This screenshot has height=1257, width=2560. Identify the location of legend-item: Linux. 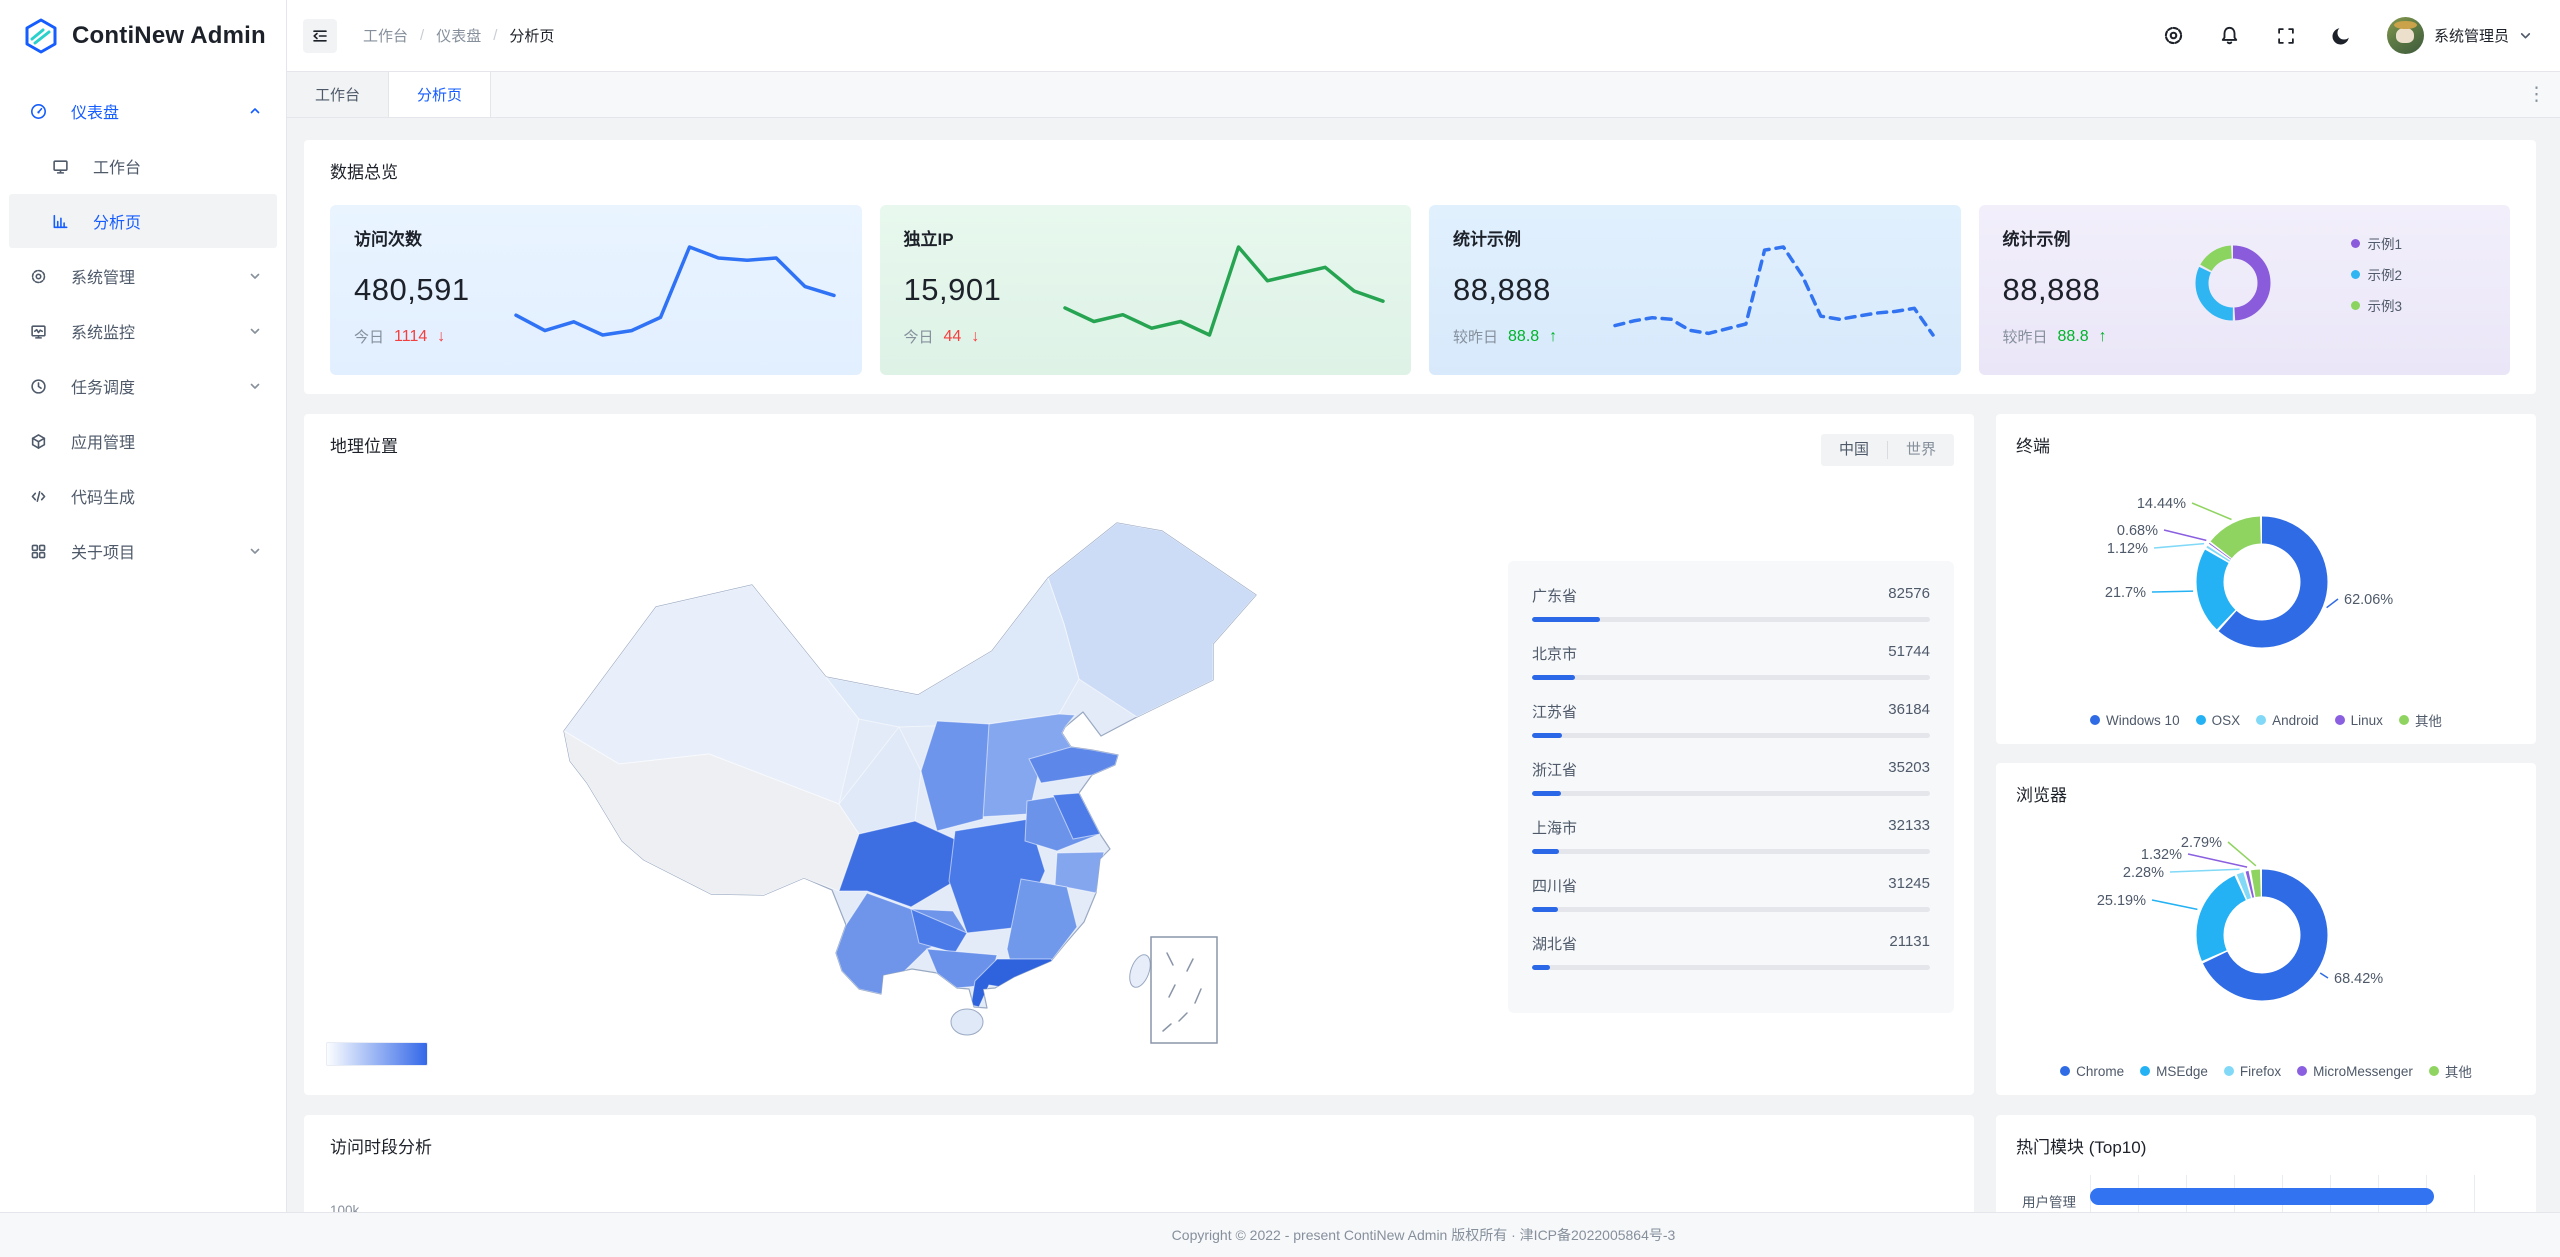
(2358, 720).